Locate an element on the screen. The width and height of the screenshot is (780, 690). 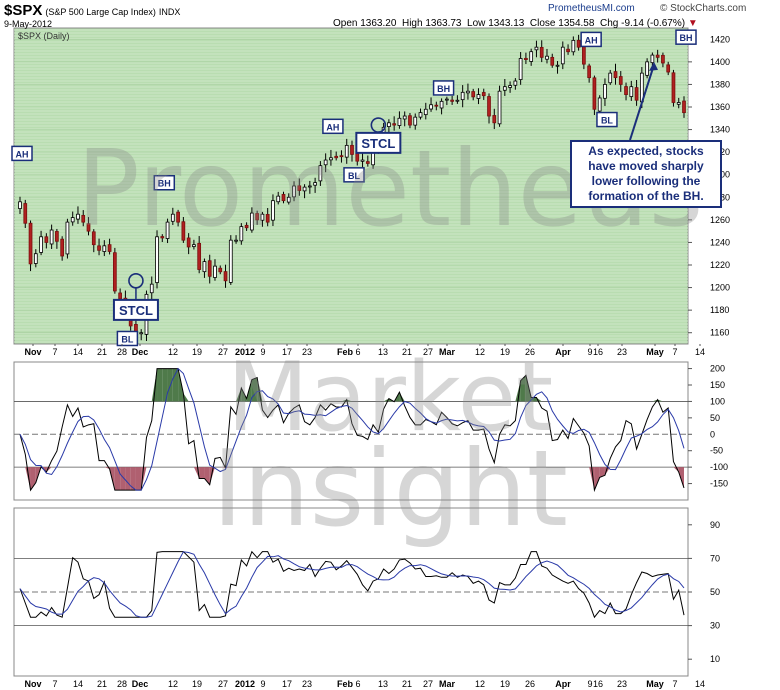
xtick-label-top: 12 is located at coordinates (480, 352).